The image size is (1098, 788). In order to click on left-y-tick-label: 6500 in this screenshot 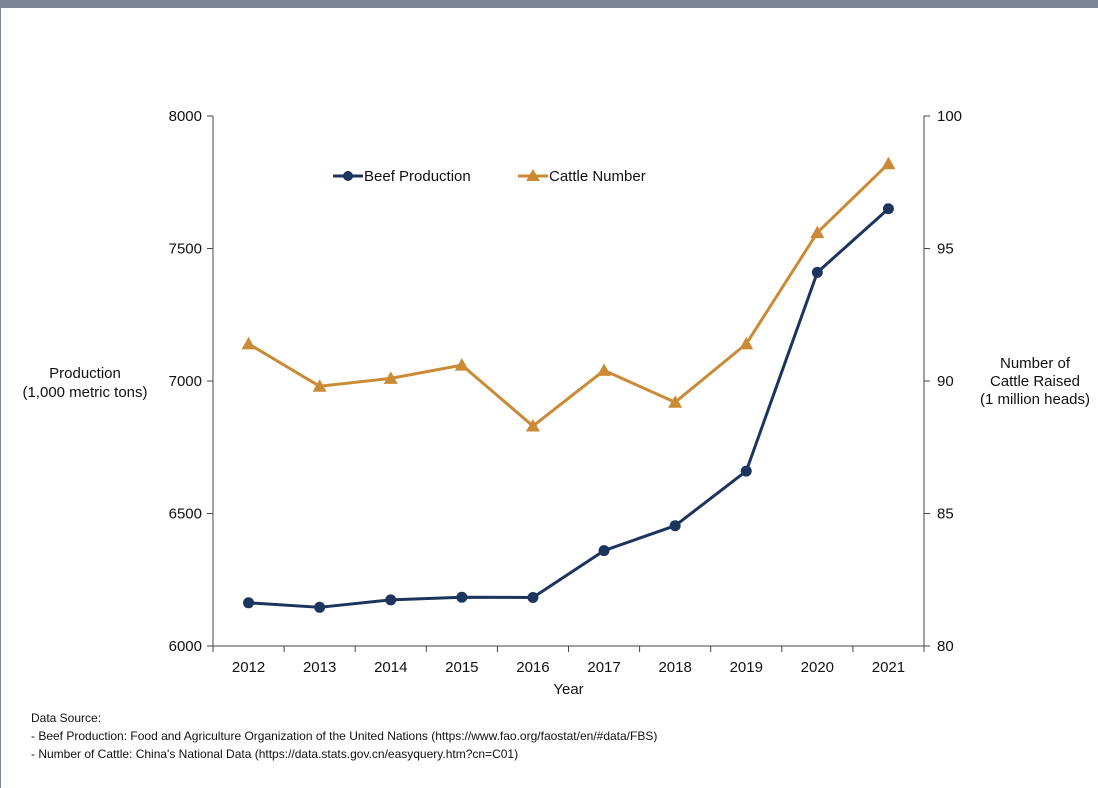, I will do `click(185, 514)`.